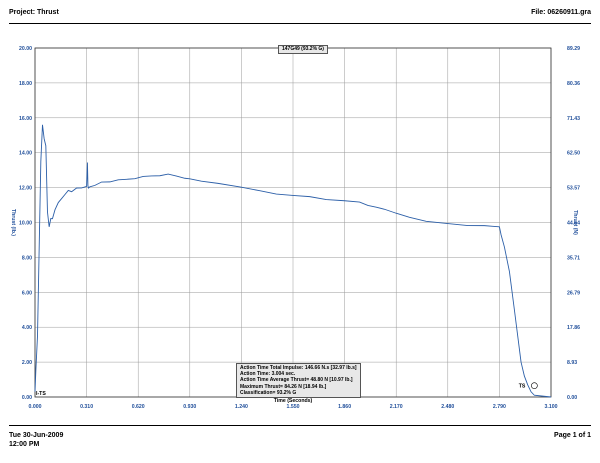  I want to click on x-tick-label: 0.620, so click(138, 407).